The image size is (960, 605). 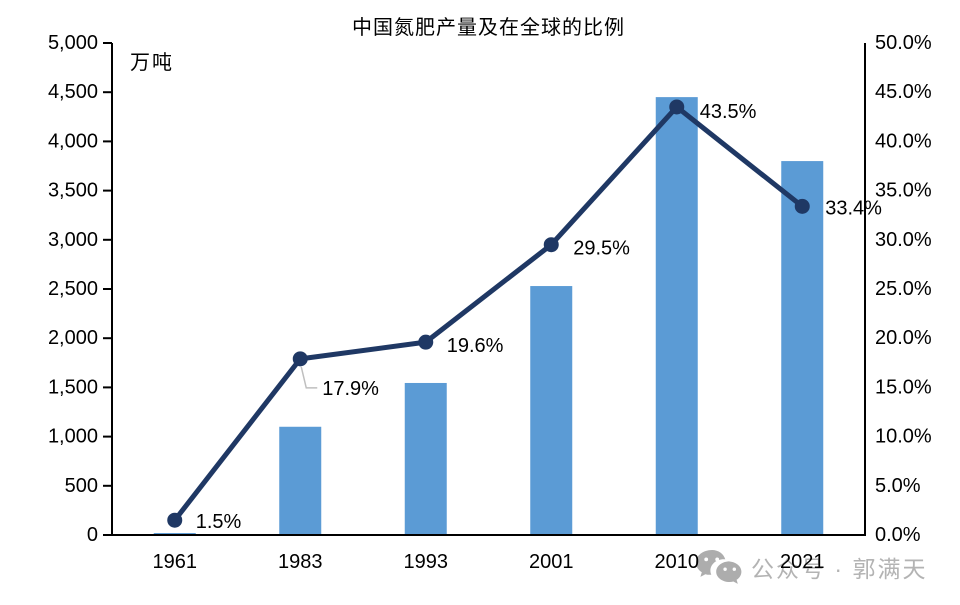 I want to click on right-axis-tick-label: 5.0%, so click(x=898, y=486).